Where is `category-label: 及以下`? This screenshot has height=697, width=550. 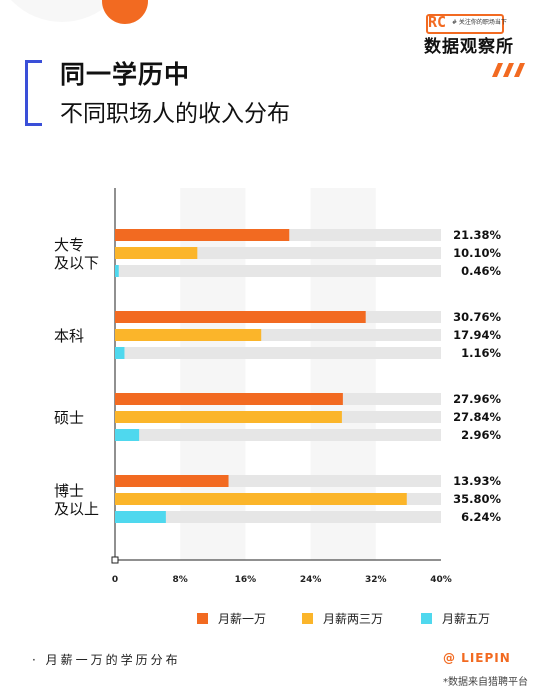
category-label: 及以下 is located at coordinates (76, 263).